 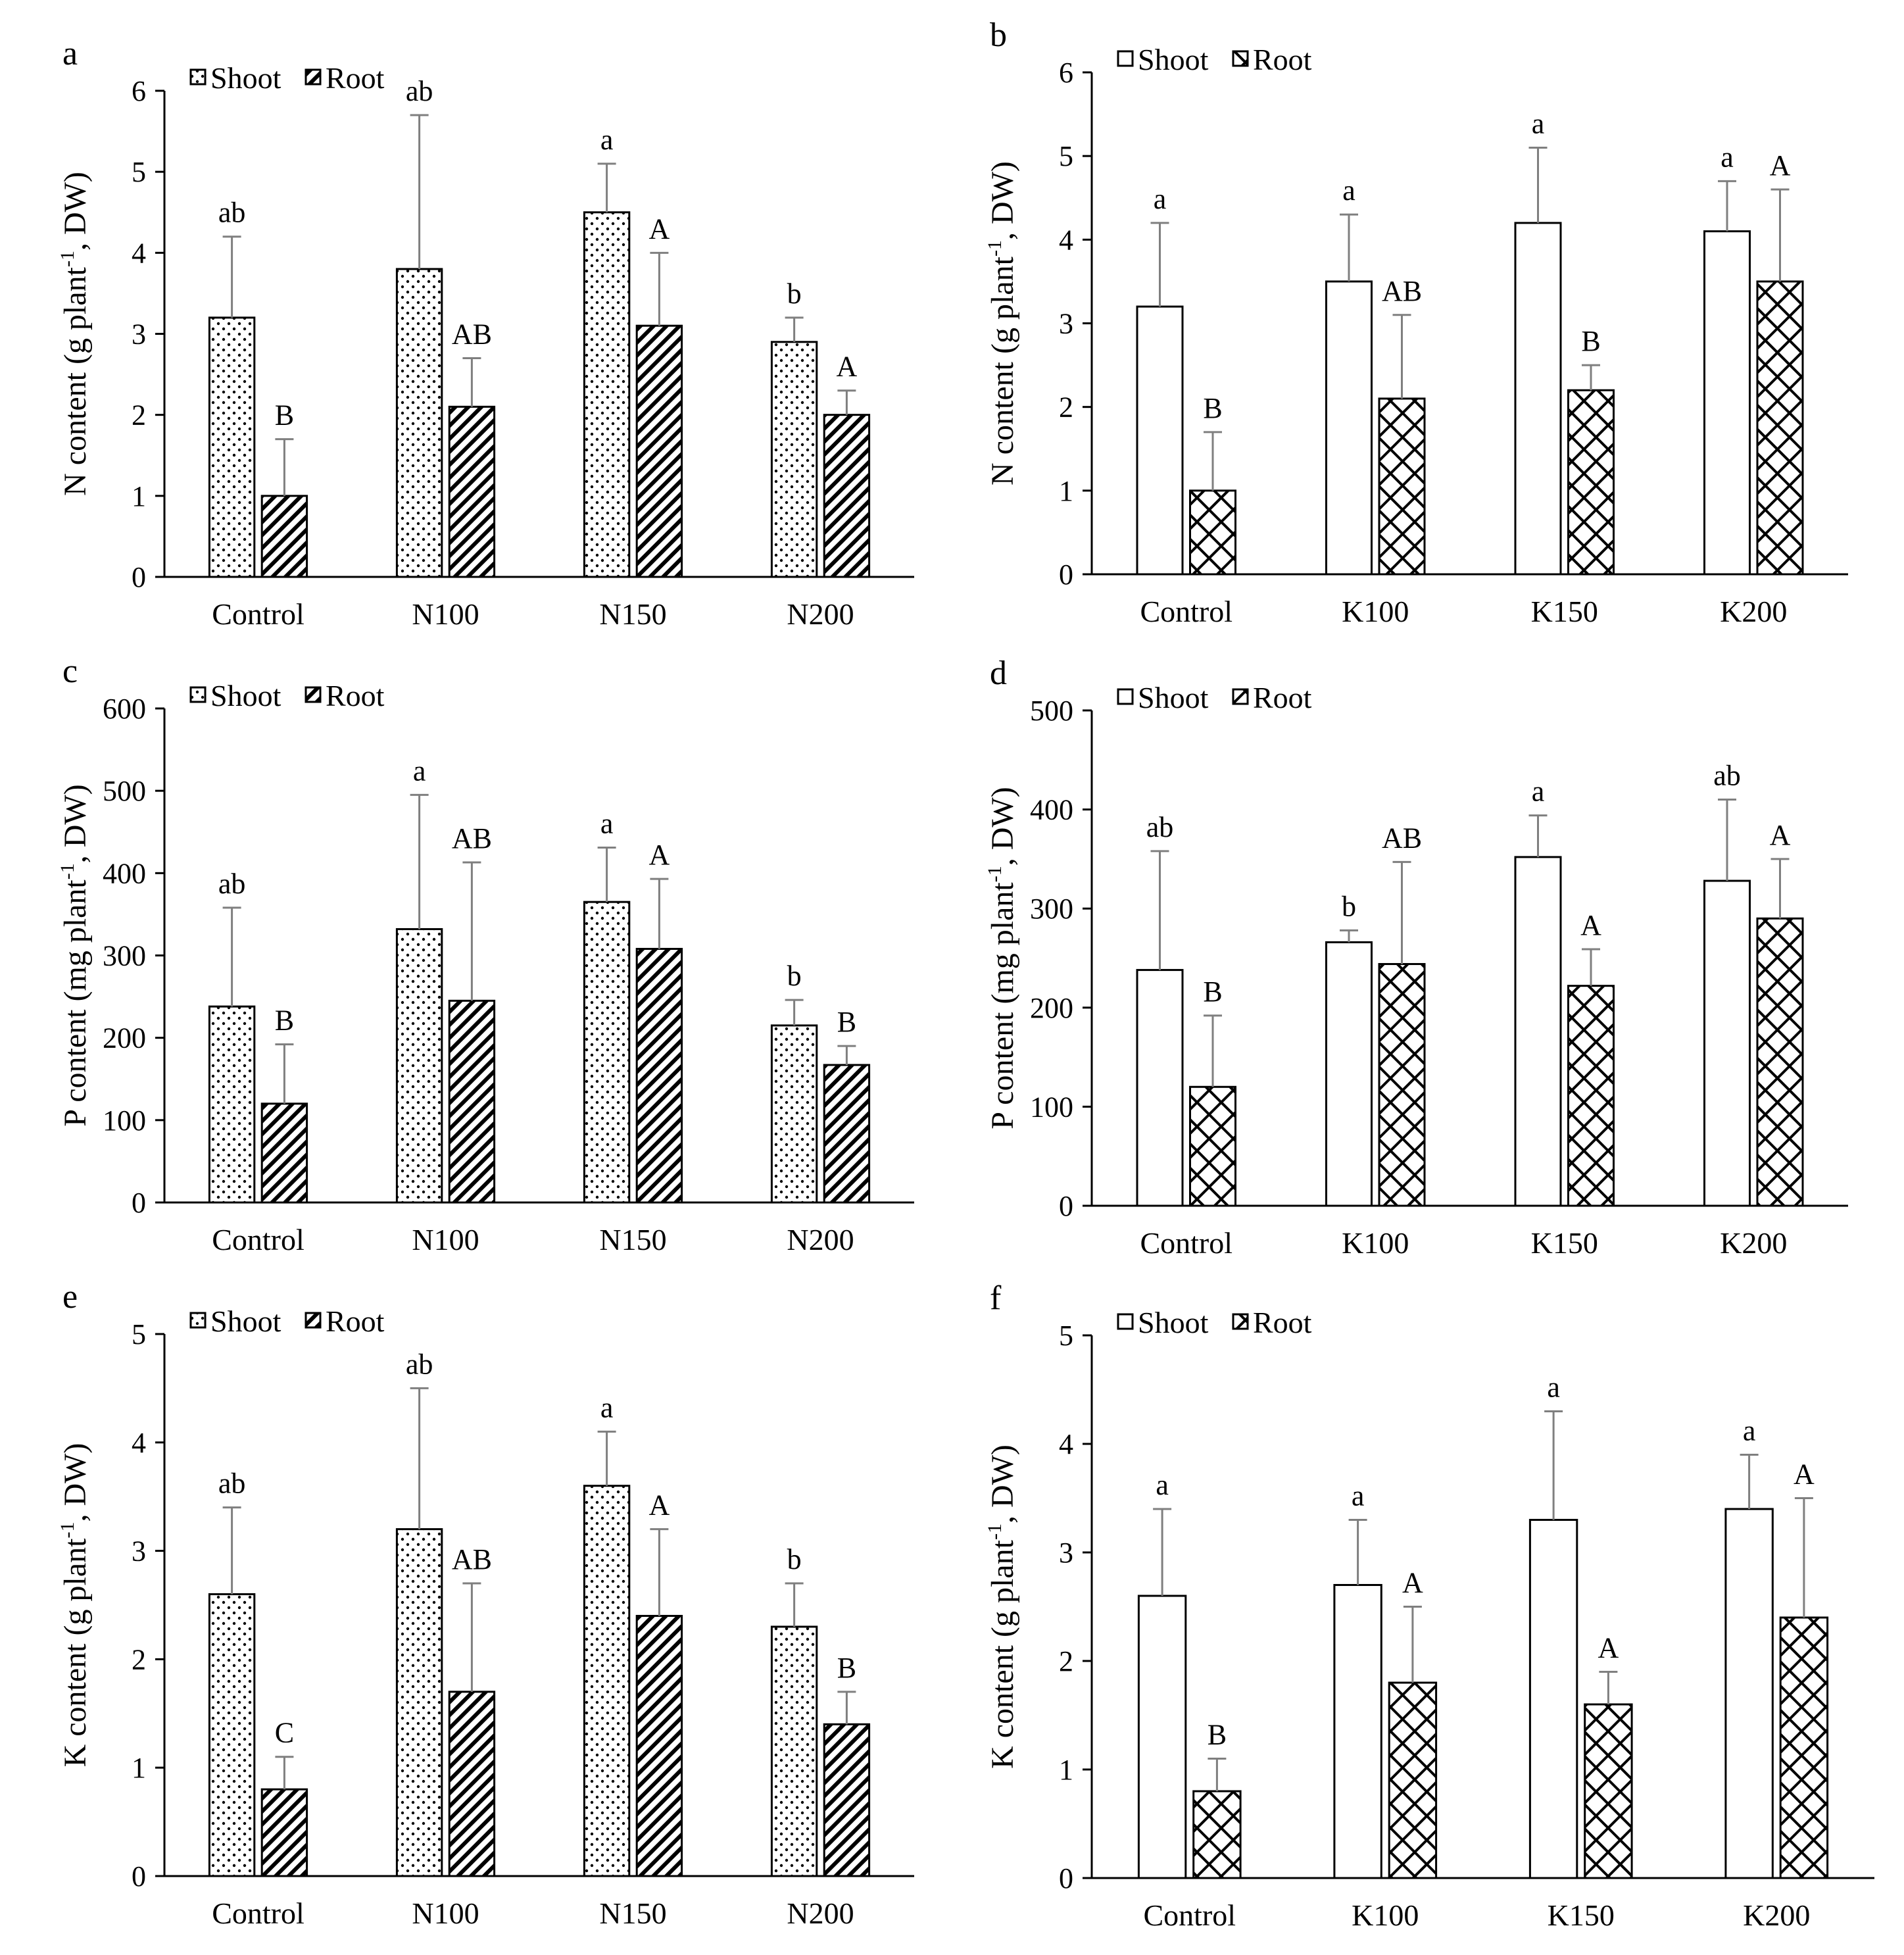 What do you see at coordinates (1753, 611) in the screenshot?
I see `x-category-label: K200` at bounding box center [1753, 611].